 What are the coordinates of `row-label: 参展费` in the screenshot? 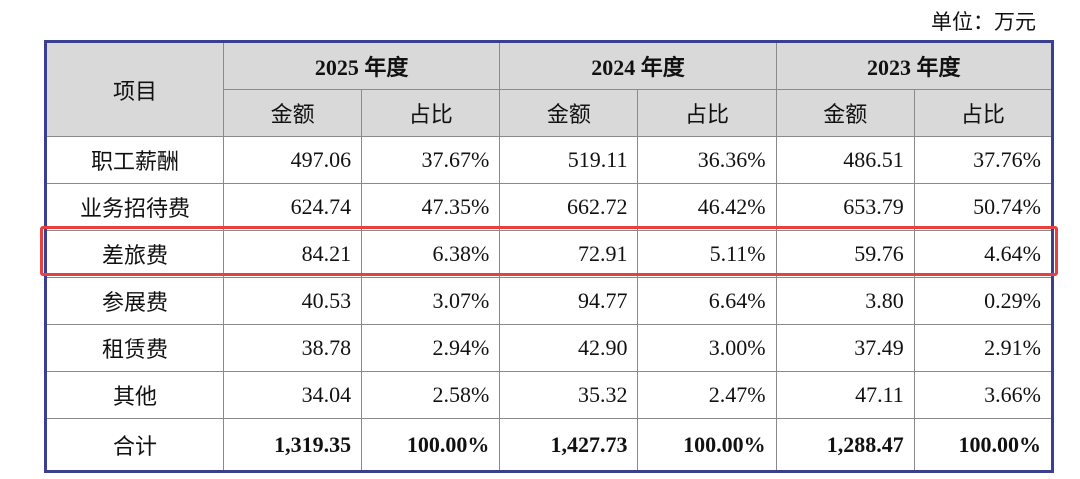 It's located at (134, 301).